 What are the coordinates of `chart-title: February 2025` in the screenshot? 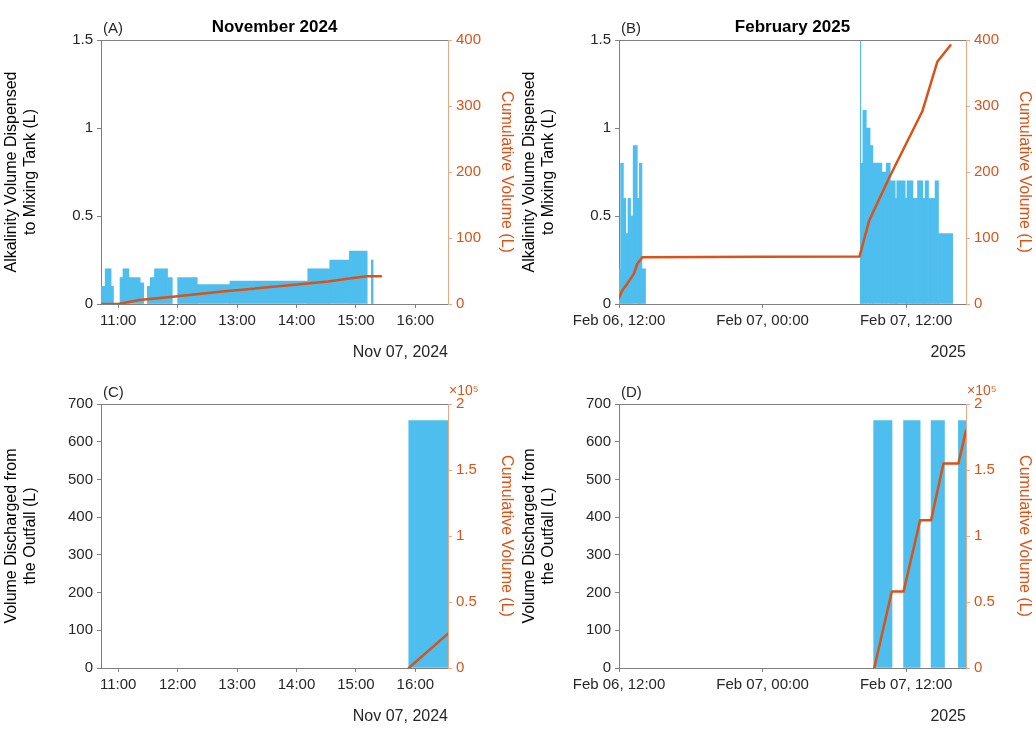 It's located at (792, 27).